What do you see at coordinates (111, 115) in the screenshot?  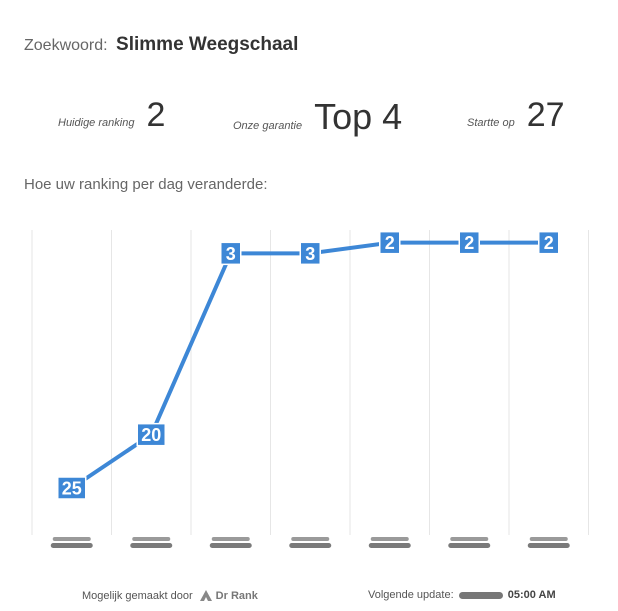 I see `stat-current-ranking: Huidige ranking 2` at bounding box center [111, 115].